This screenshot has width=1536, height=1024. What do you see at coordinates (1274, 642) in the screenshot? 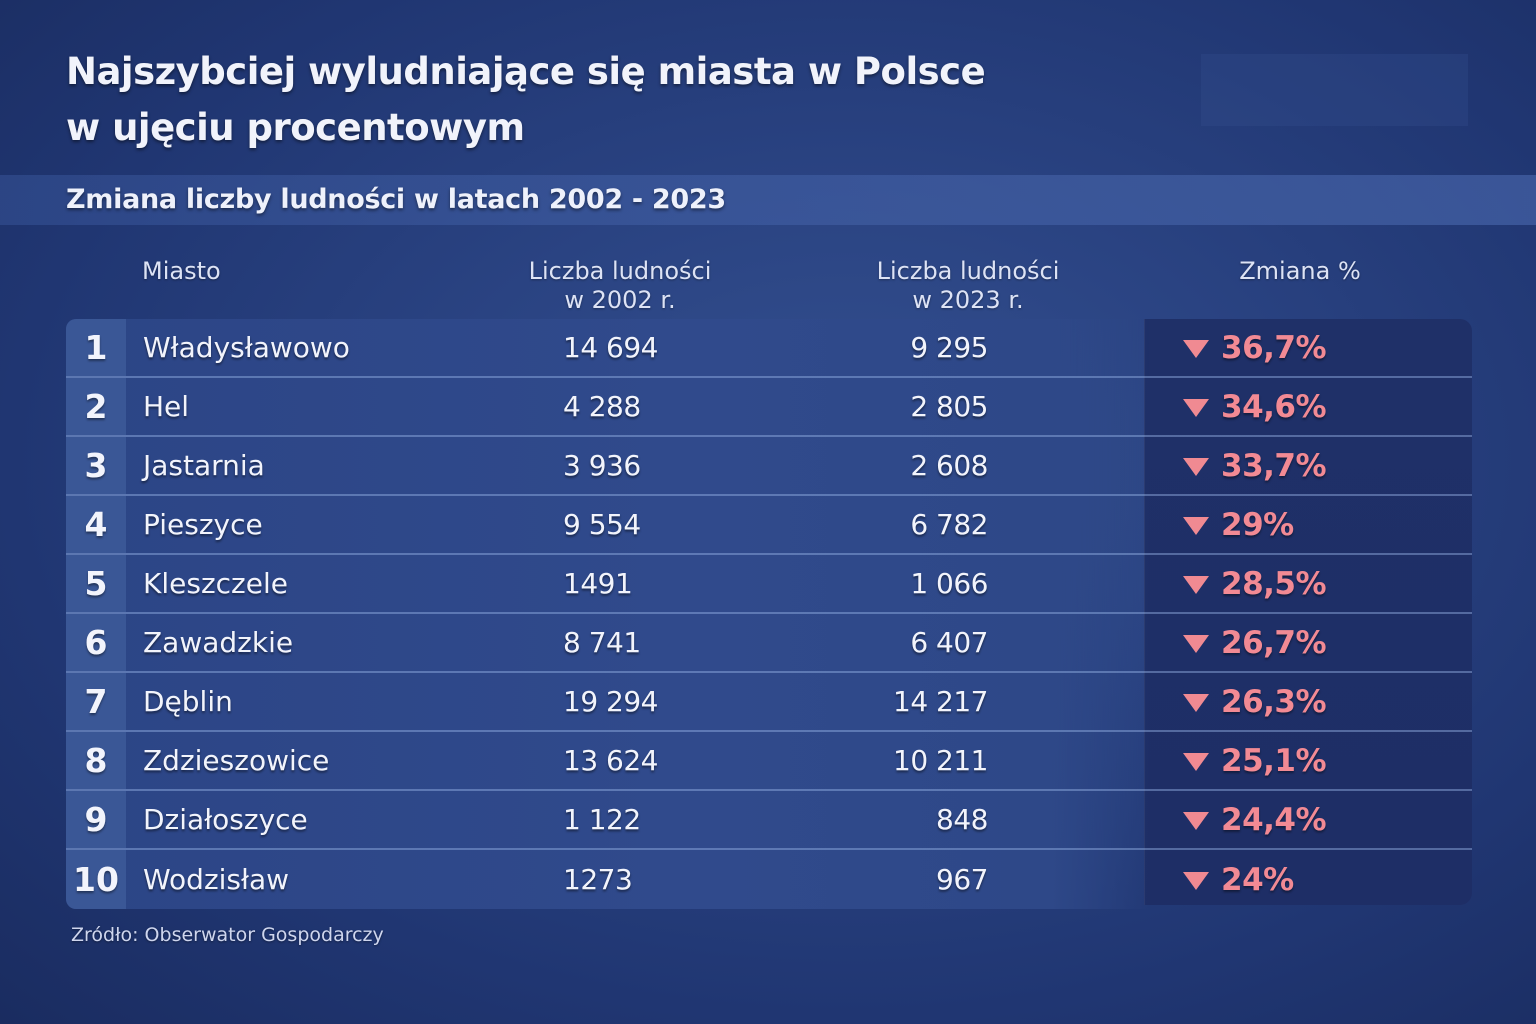
I see `change-value: 26,7%` at bounding box center [1274, 642].